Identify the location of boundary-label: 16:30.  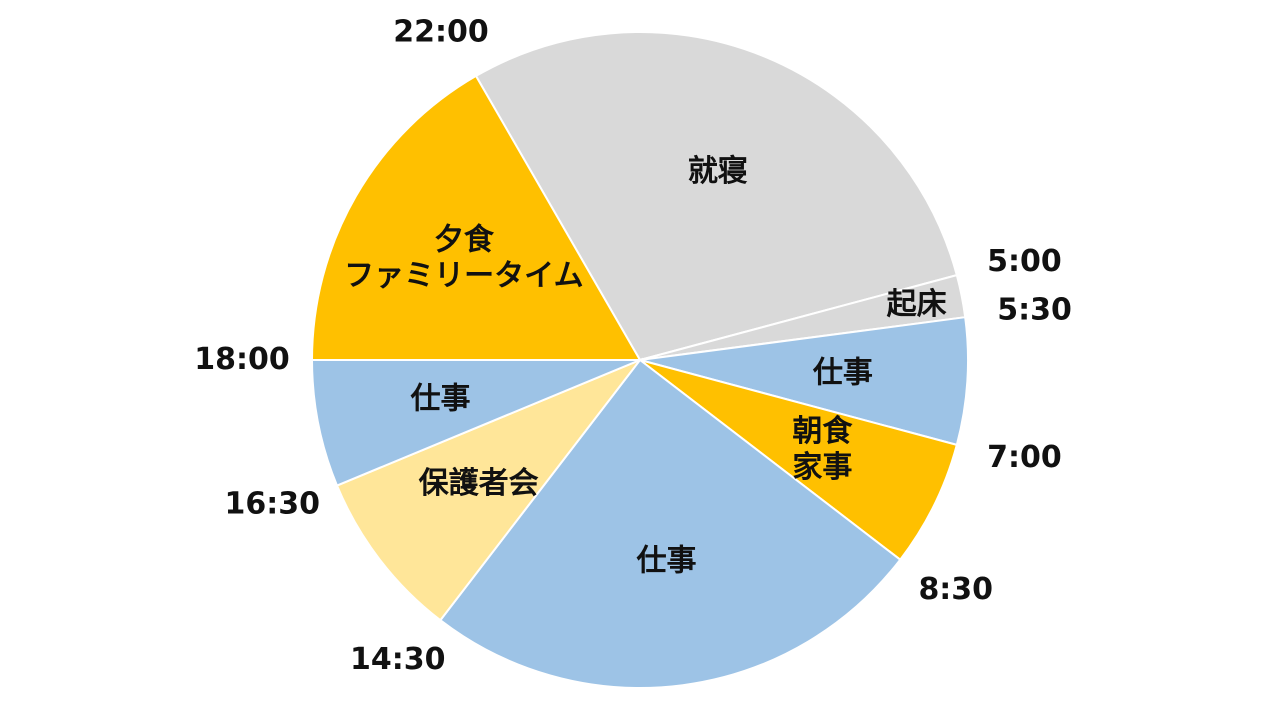
(273, 503).